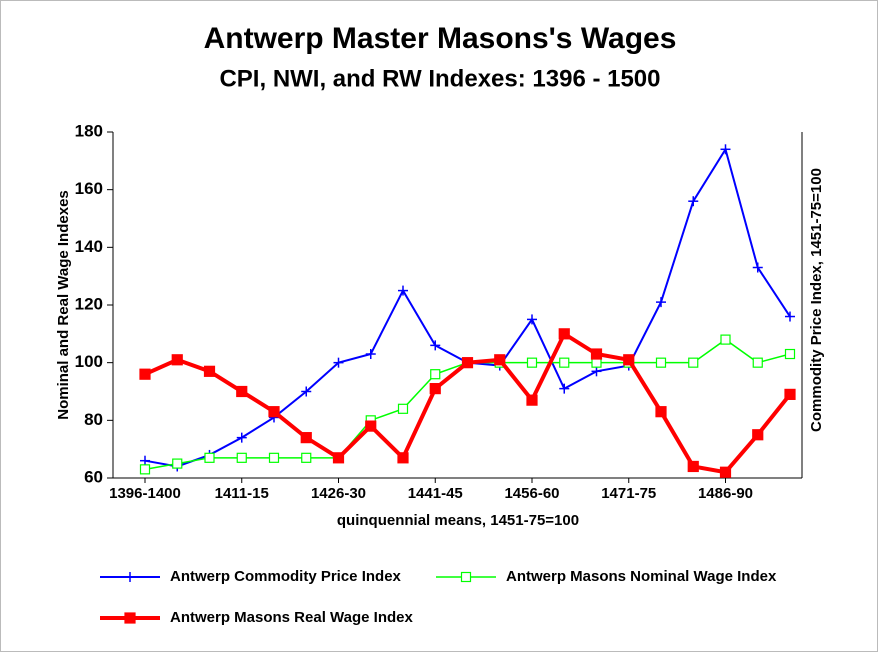 The height and width of the screenshot is (652, 878). What do you see at coordinates (291, 617) in the screenshot?
I see `legend-label: Antwerp Masons Real Wage Index` at bounding box center [291, 617].